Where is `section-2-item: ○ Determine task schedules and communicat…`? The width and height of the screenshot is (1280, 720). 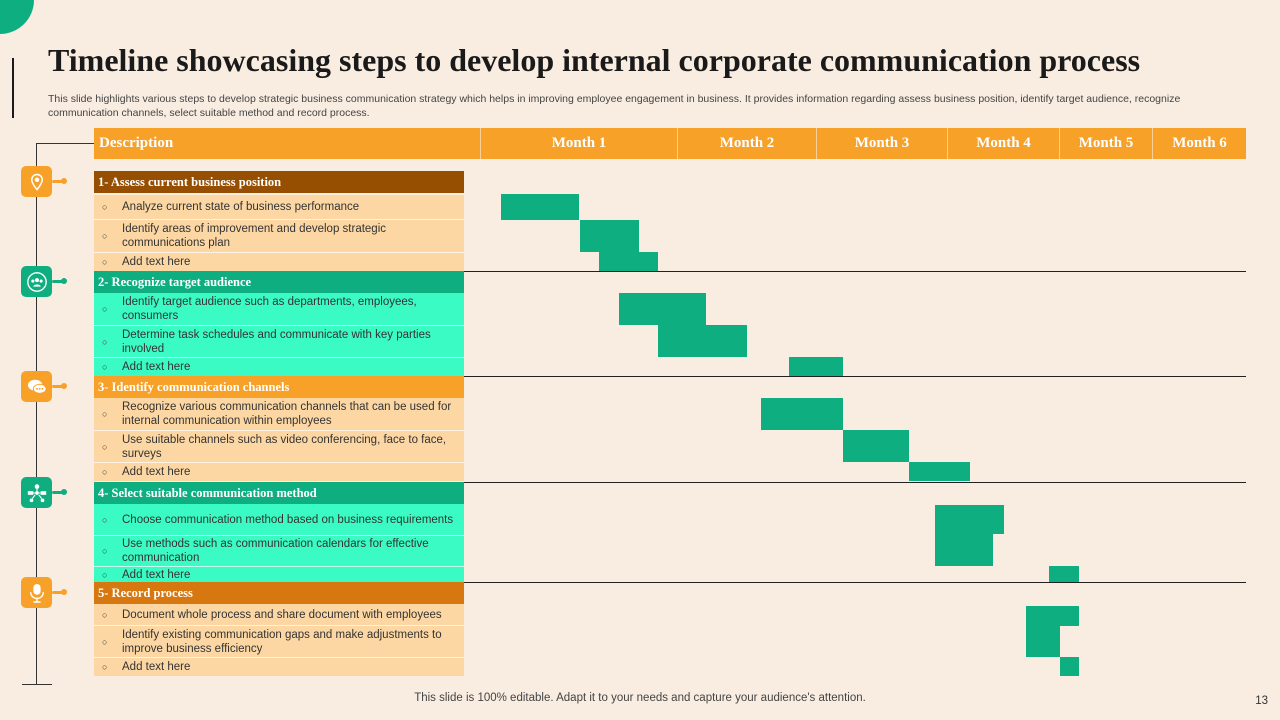
section-2-item: ○ Determine task schedules and communicat… is located at coordinates (279, 341).